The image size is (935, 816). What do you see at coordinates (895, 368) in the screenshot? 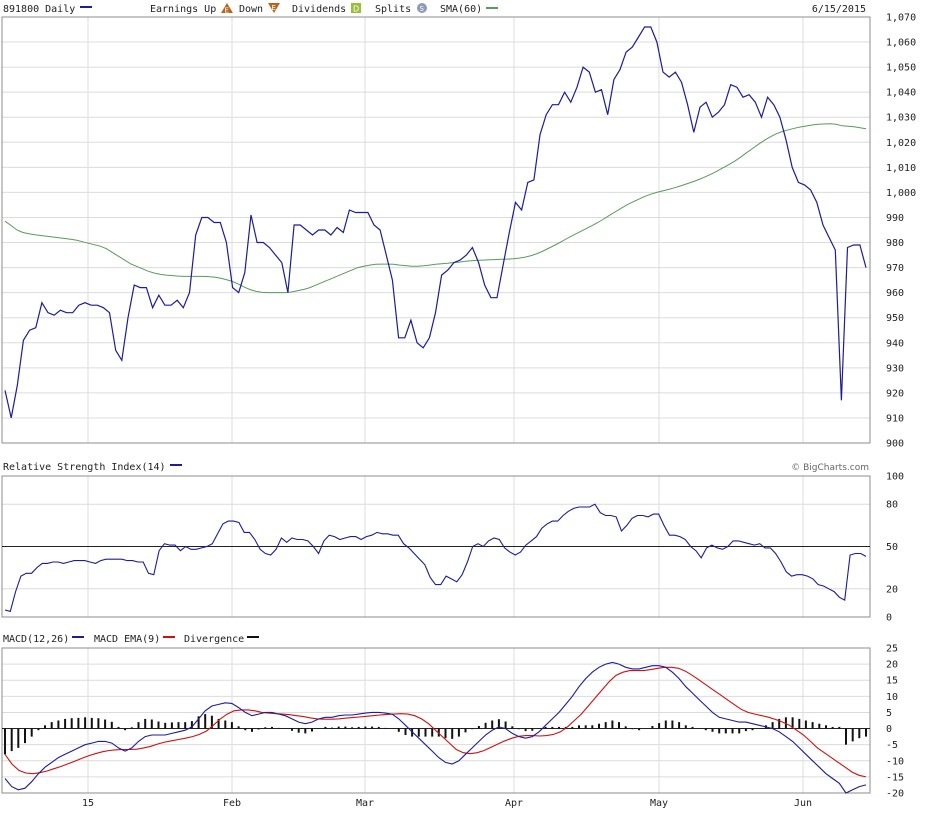
I see `y-tick-label: 930` at bounding box center [895, 368].